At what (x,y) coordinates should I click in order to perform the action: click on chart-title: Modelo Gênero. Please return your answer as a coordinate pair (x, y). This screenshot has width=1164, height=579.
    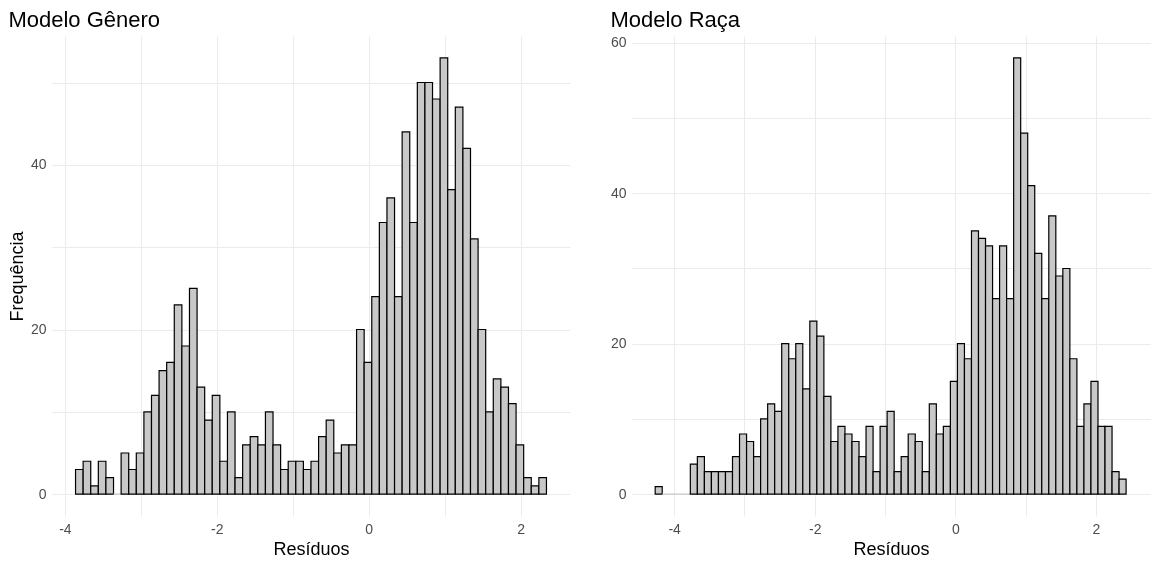
    Looking at the image, I should click on (84, 19).